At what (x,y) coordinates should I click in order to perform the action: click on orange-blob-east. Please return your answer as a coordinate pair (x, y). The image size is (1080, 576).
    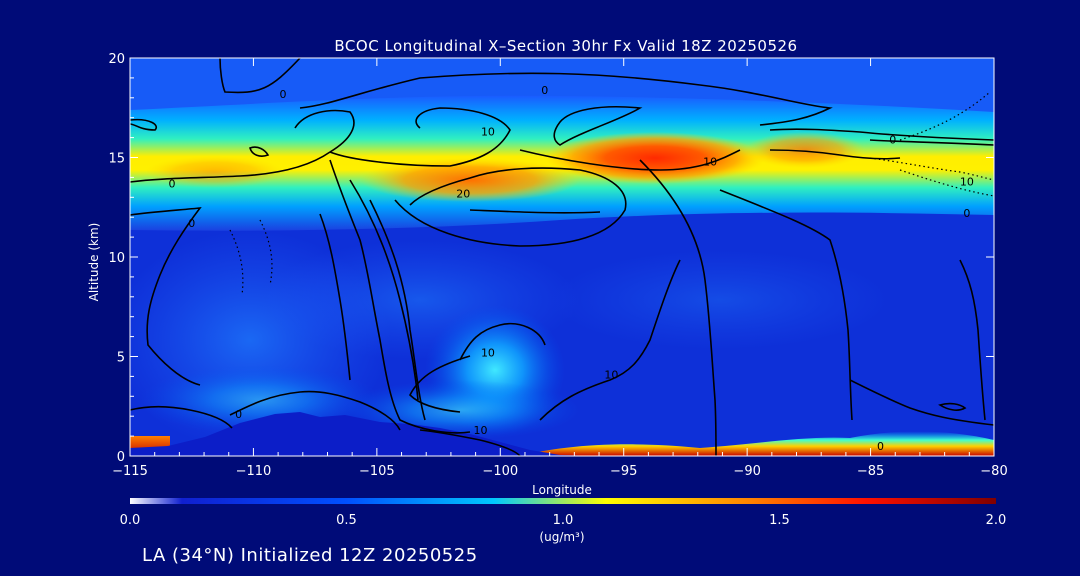
    Looking at the image, I should click on (805, 150).